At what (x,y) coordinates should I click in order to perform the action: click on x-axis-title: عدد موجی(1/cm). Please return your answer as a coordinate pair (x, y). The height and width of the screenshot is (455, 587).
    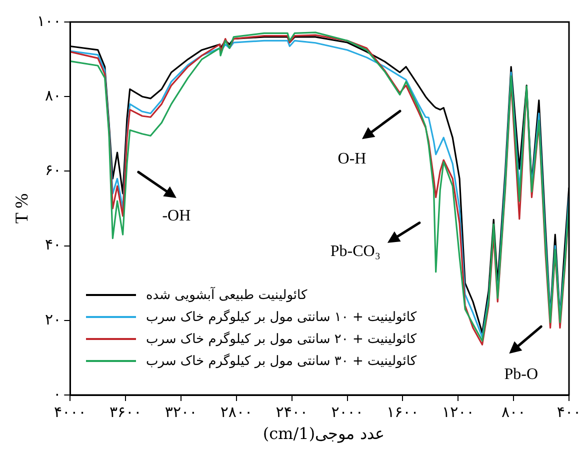
    Looking at the image, I should click on (324, 433).